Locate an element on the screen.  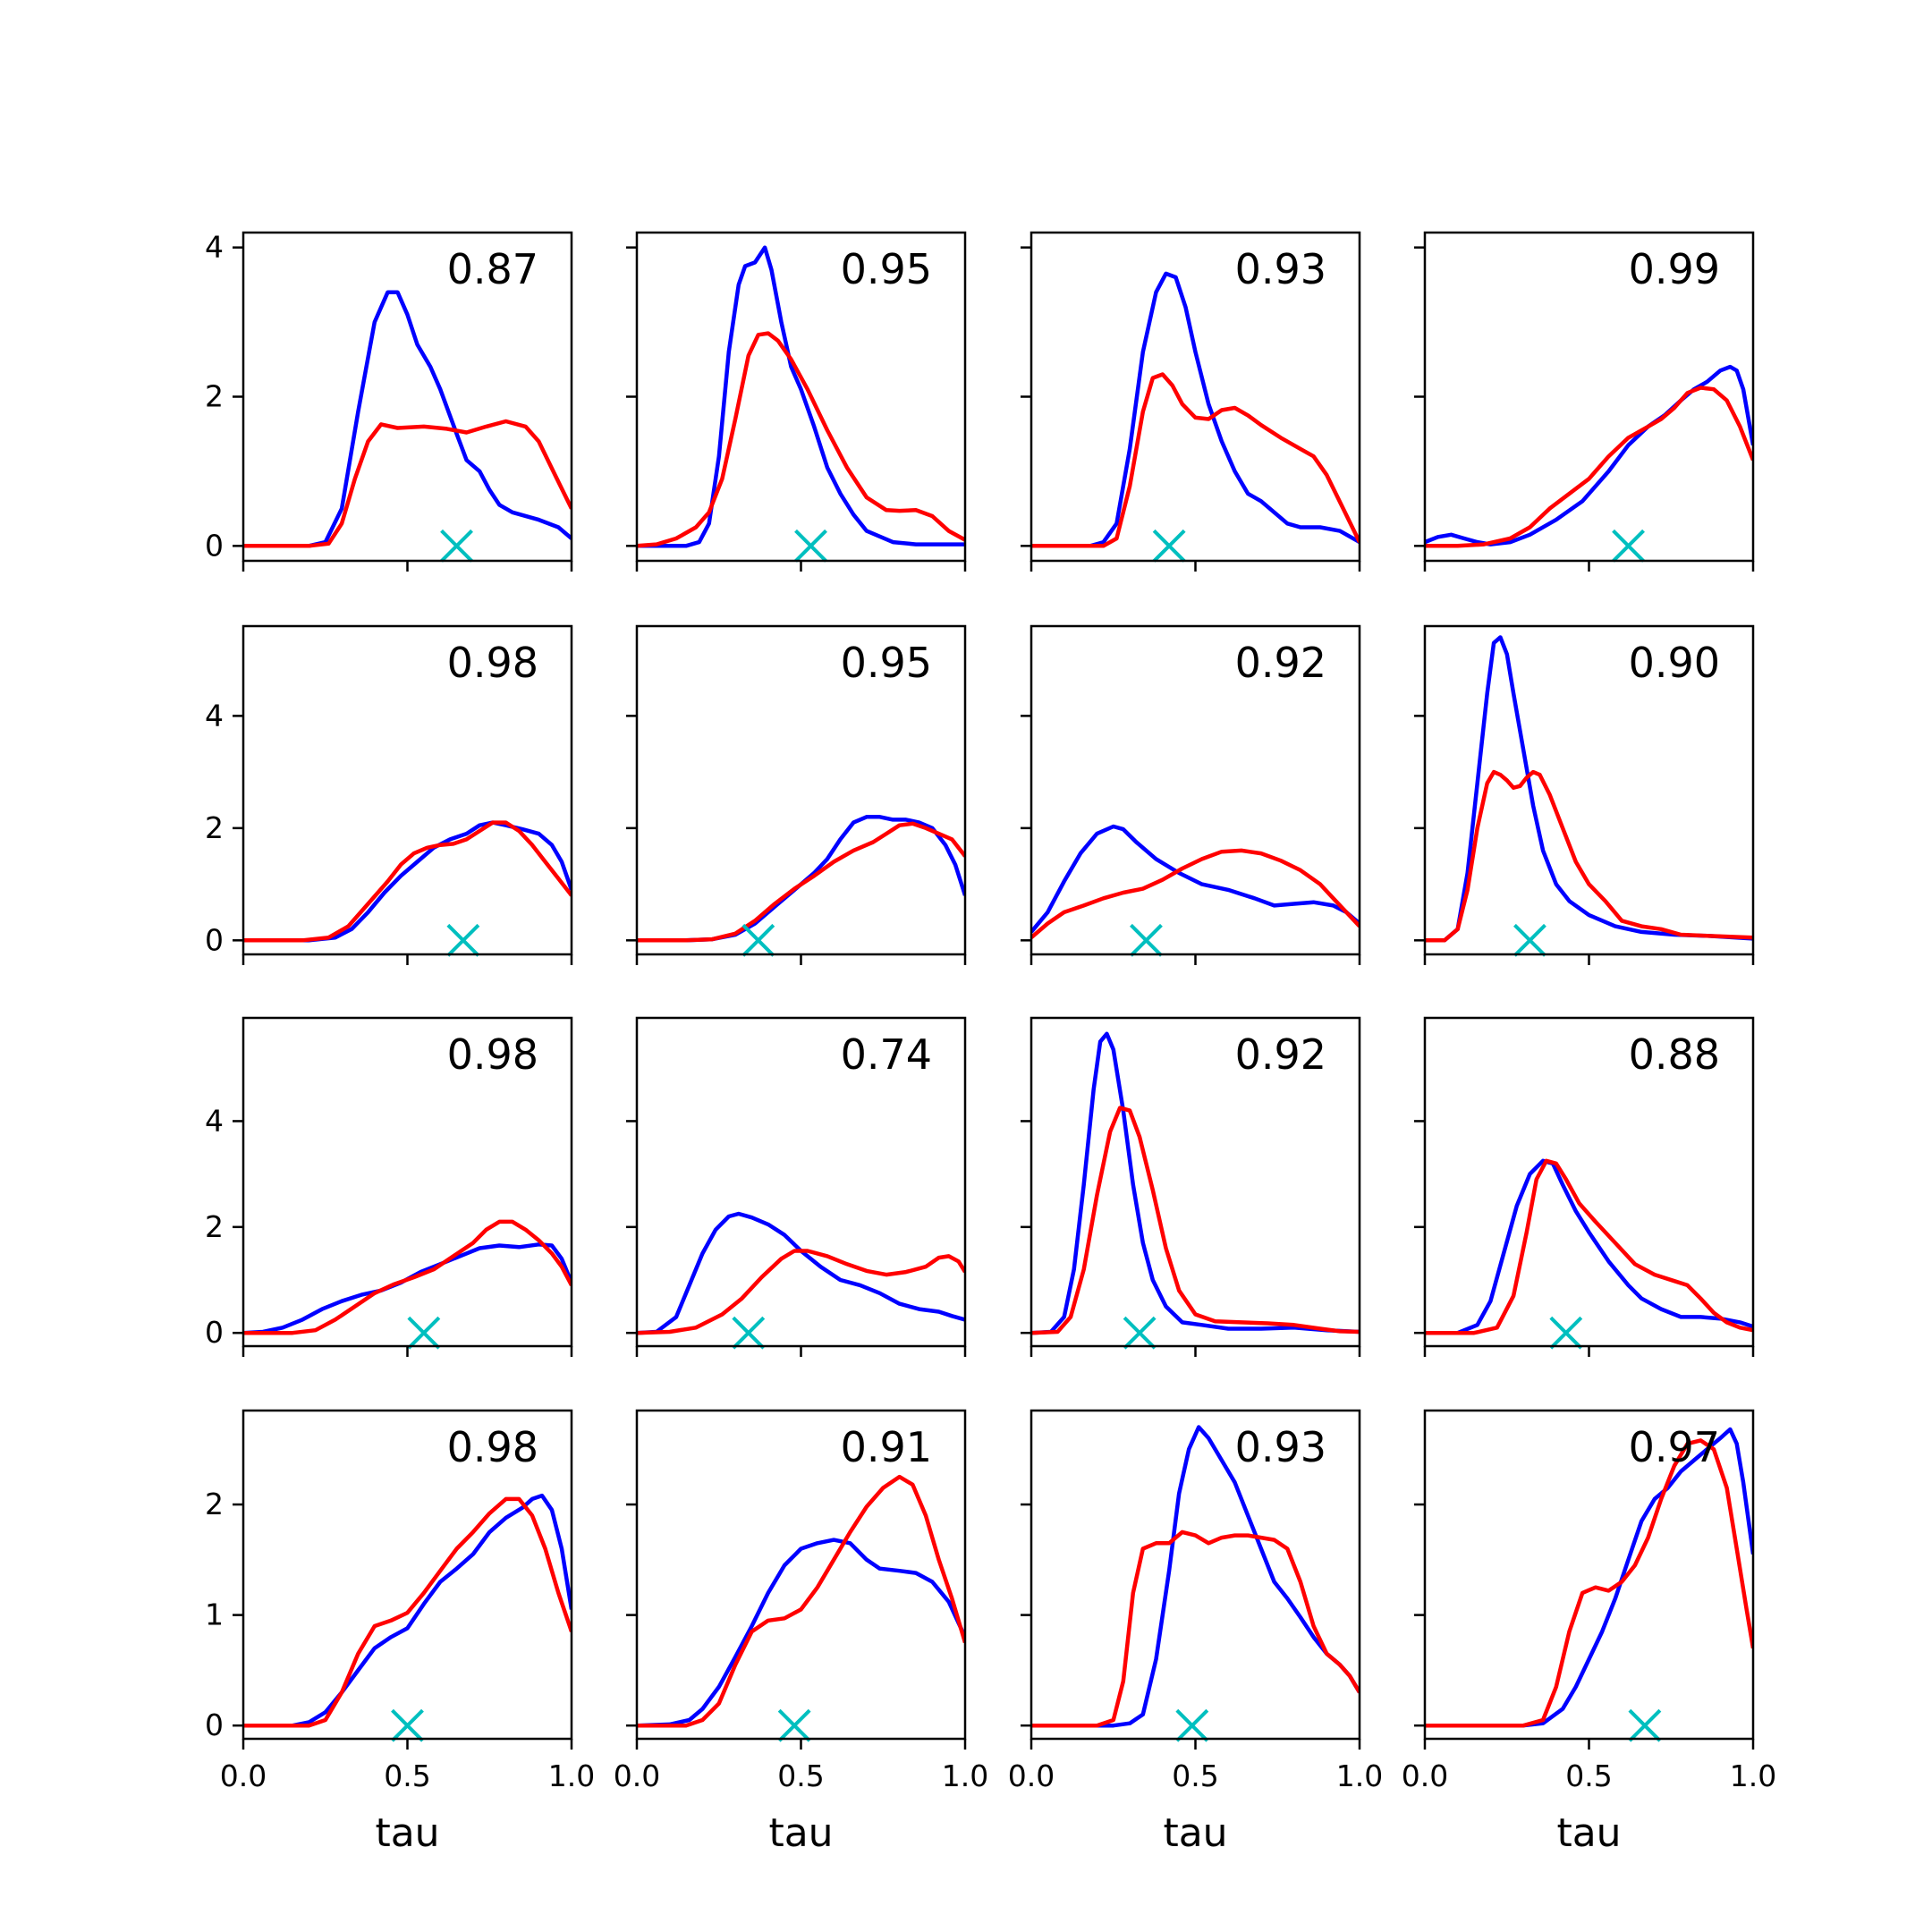
panel-4-1: 0 1 2 0.0 0.5 1.0 tau 0.98 is located at coordinates (400, 1632).